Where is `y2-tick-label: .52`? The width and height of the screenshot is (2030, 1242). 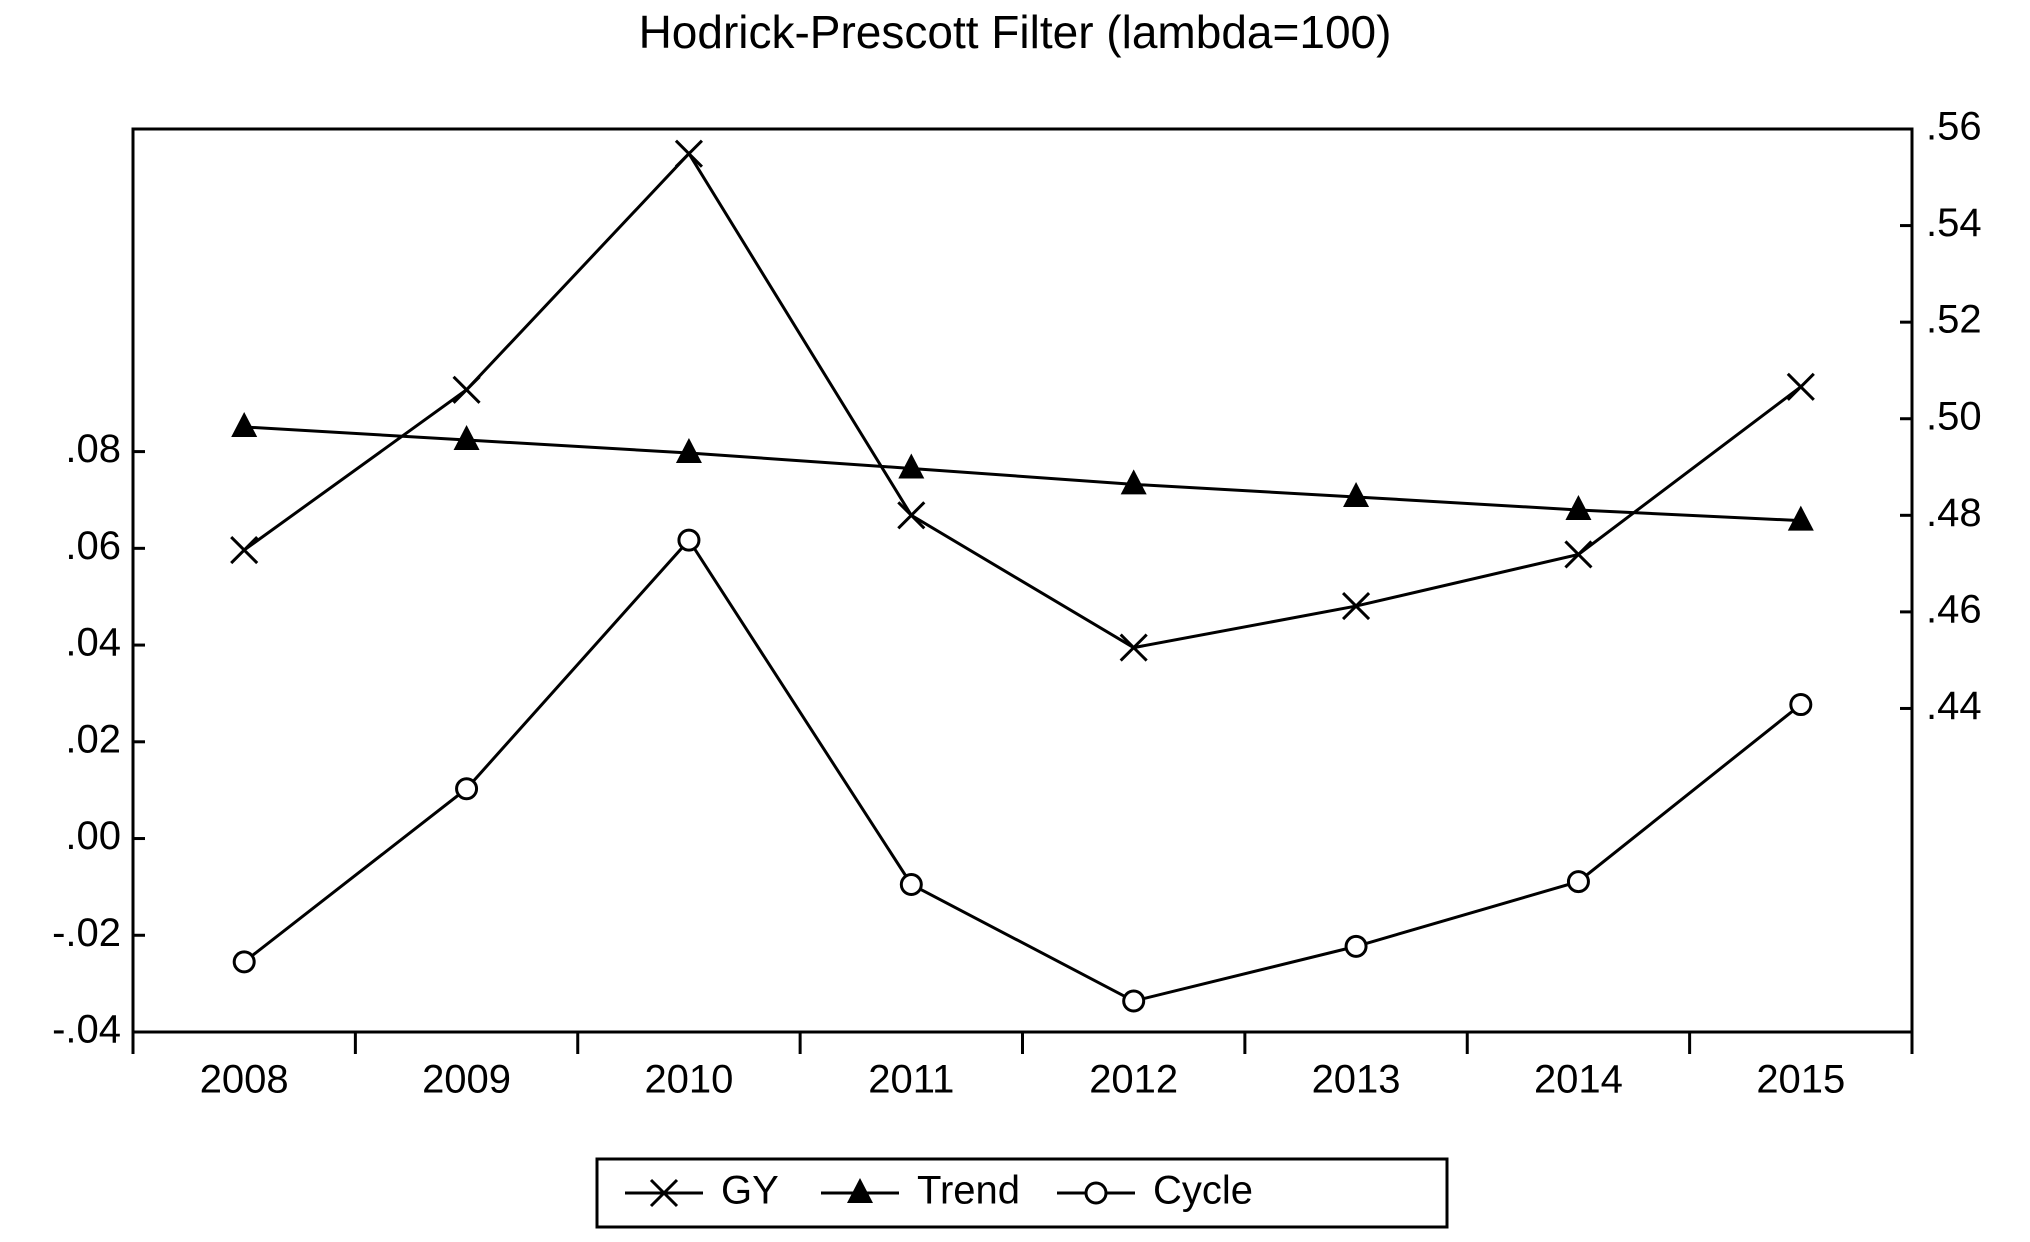 y2-tick-label: .52 is located at coordinates (1954, 320).